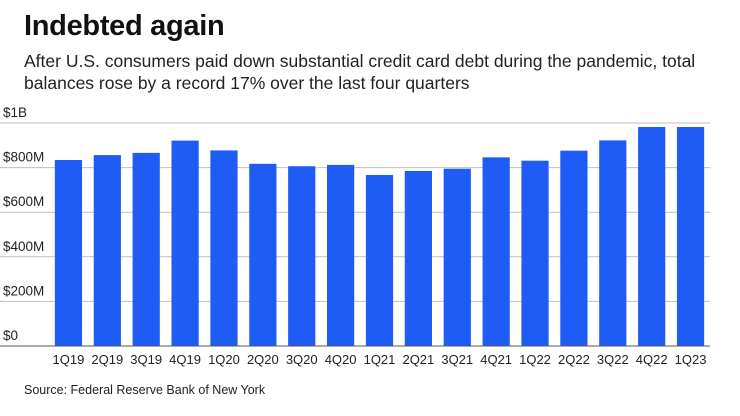  I want to click on y-tick-label: $400M, so click(23, 246).